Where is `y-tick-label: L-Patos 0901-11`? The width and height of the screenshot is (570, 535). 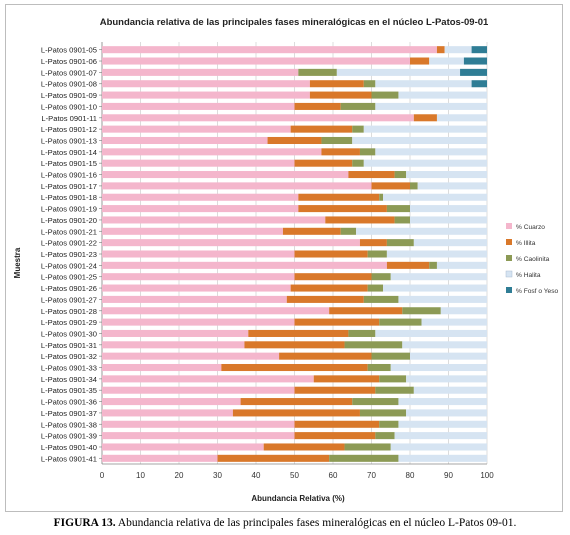 y-tick-label: L-Patos 0901-11 is located at coordinates (69, 118).